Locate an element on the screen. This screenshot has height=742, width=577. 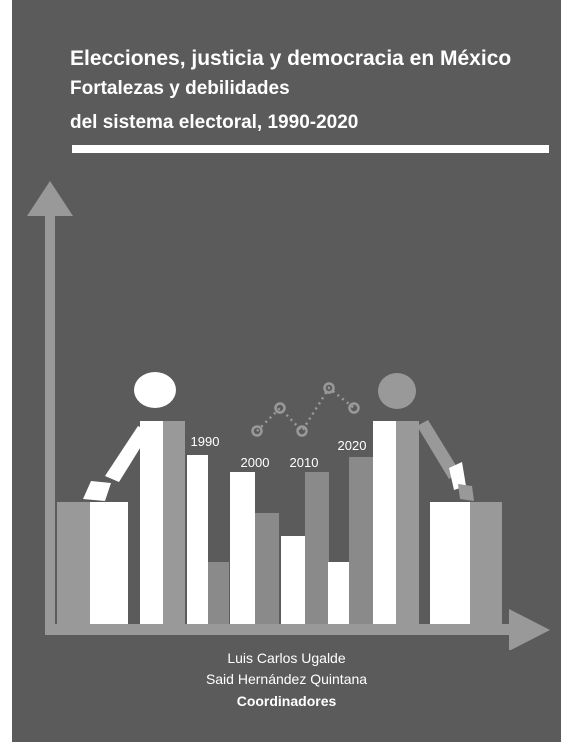
bars-2020 is located at coordinates (350, 540).